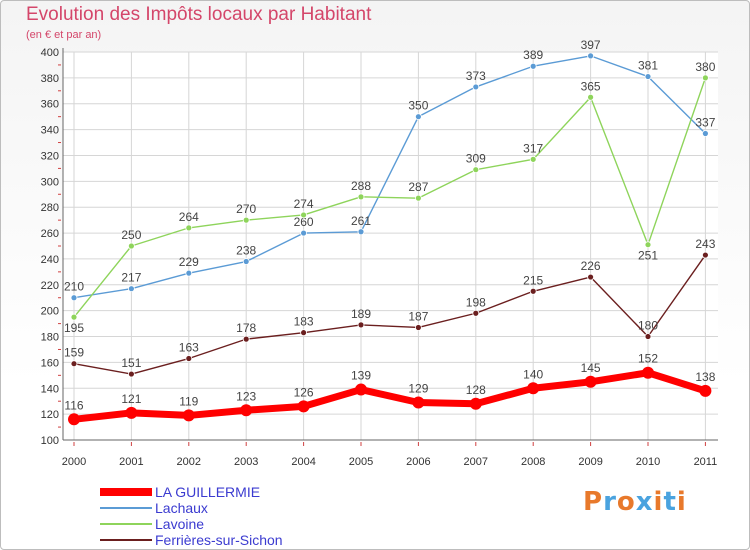  Describe the element at coordinates (418, 462) in the screenshot. I see `x-tick-label: 2006` at that location.